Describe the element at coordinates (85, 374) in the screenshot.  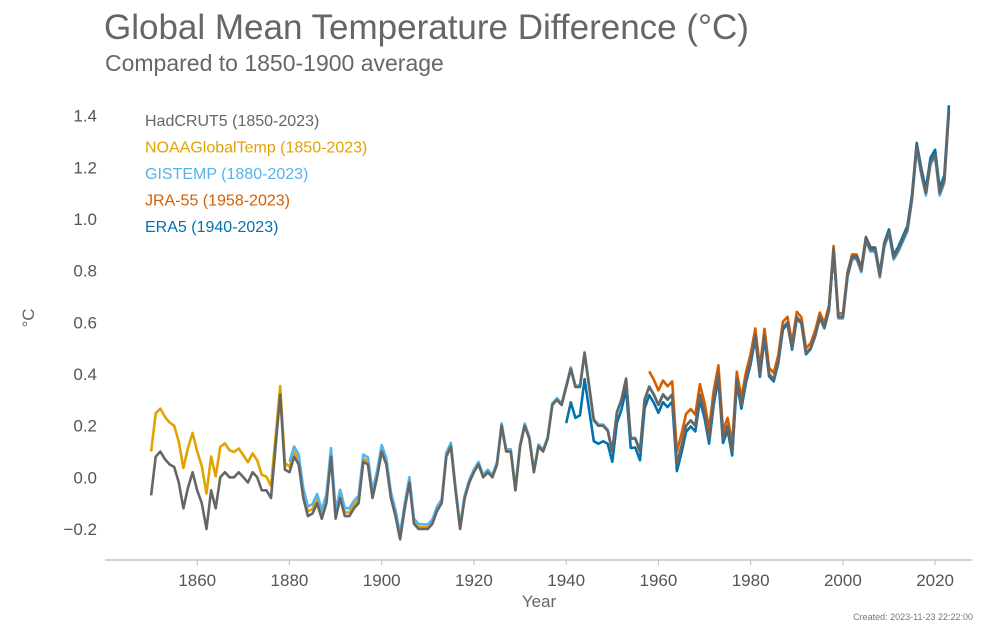
I see `y-tick-label: 0.4` at that location.